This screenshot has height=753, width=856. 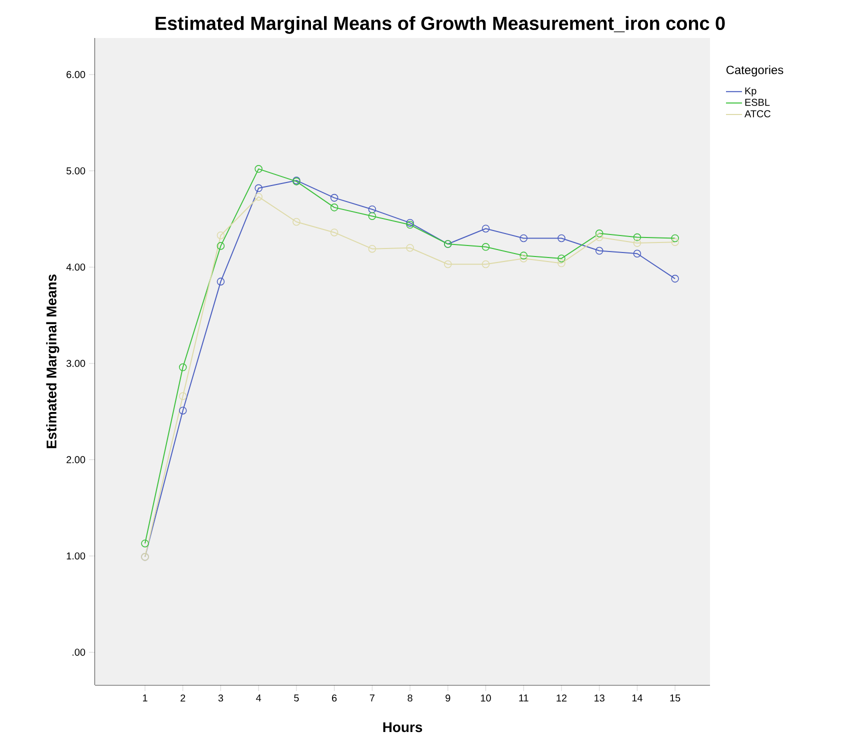 What do you see at coordinates (145, 698) in the screenshot?
I see `x-tick-label: 1` at bounding box center [145, 698].